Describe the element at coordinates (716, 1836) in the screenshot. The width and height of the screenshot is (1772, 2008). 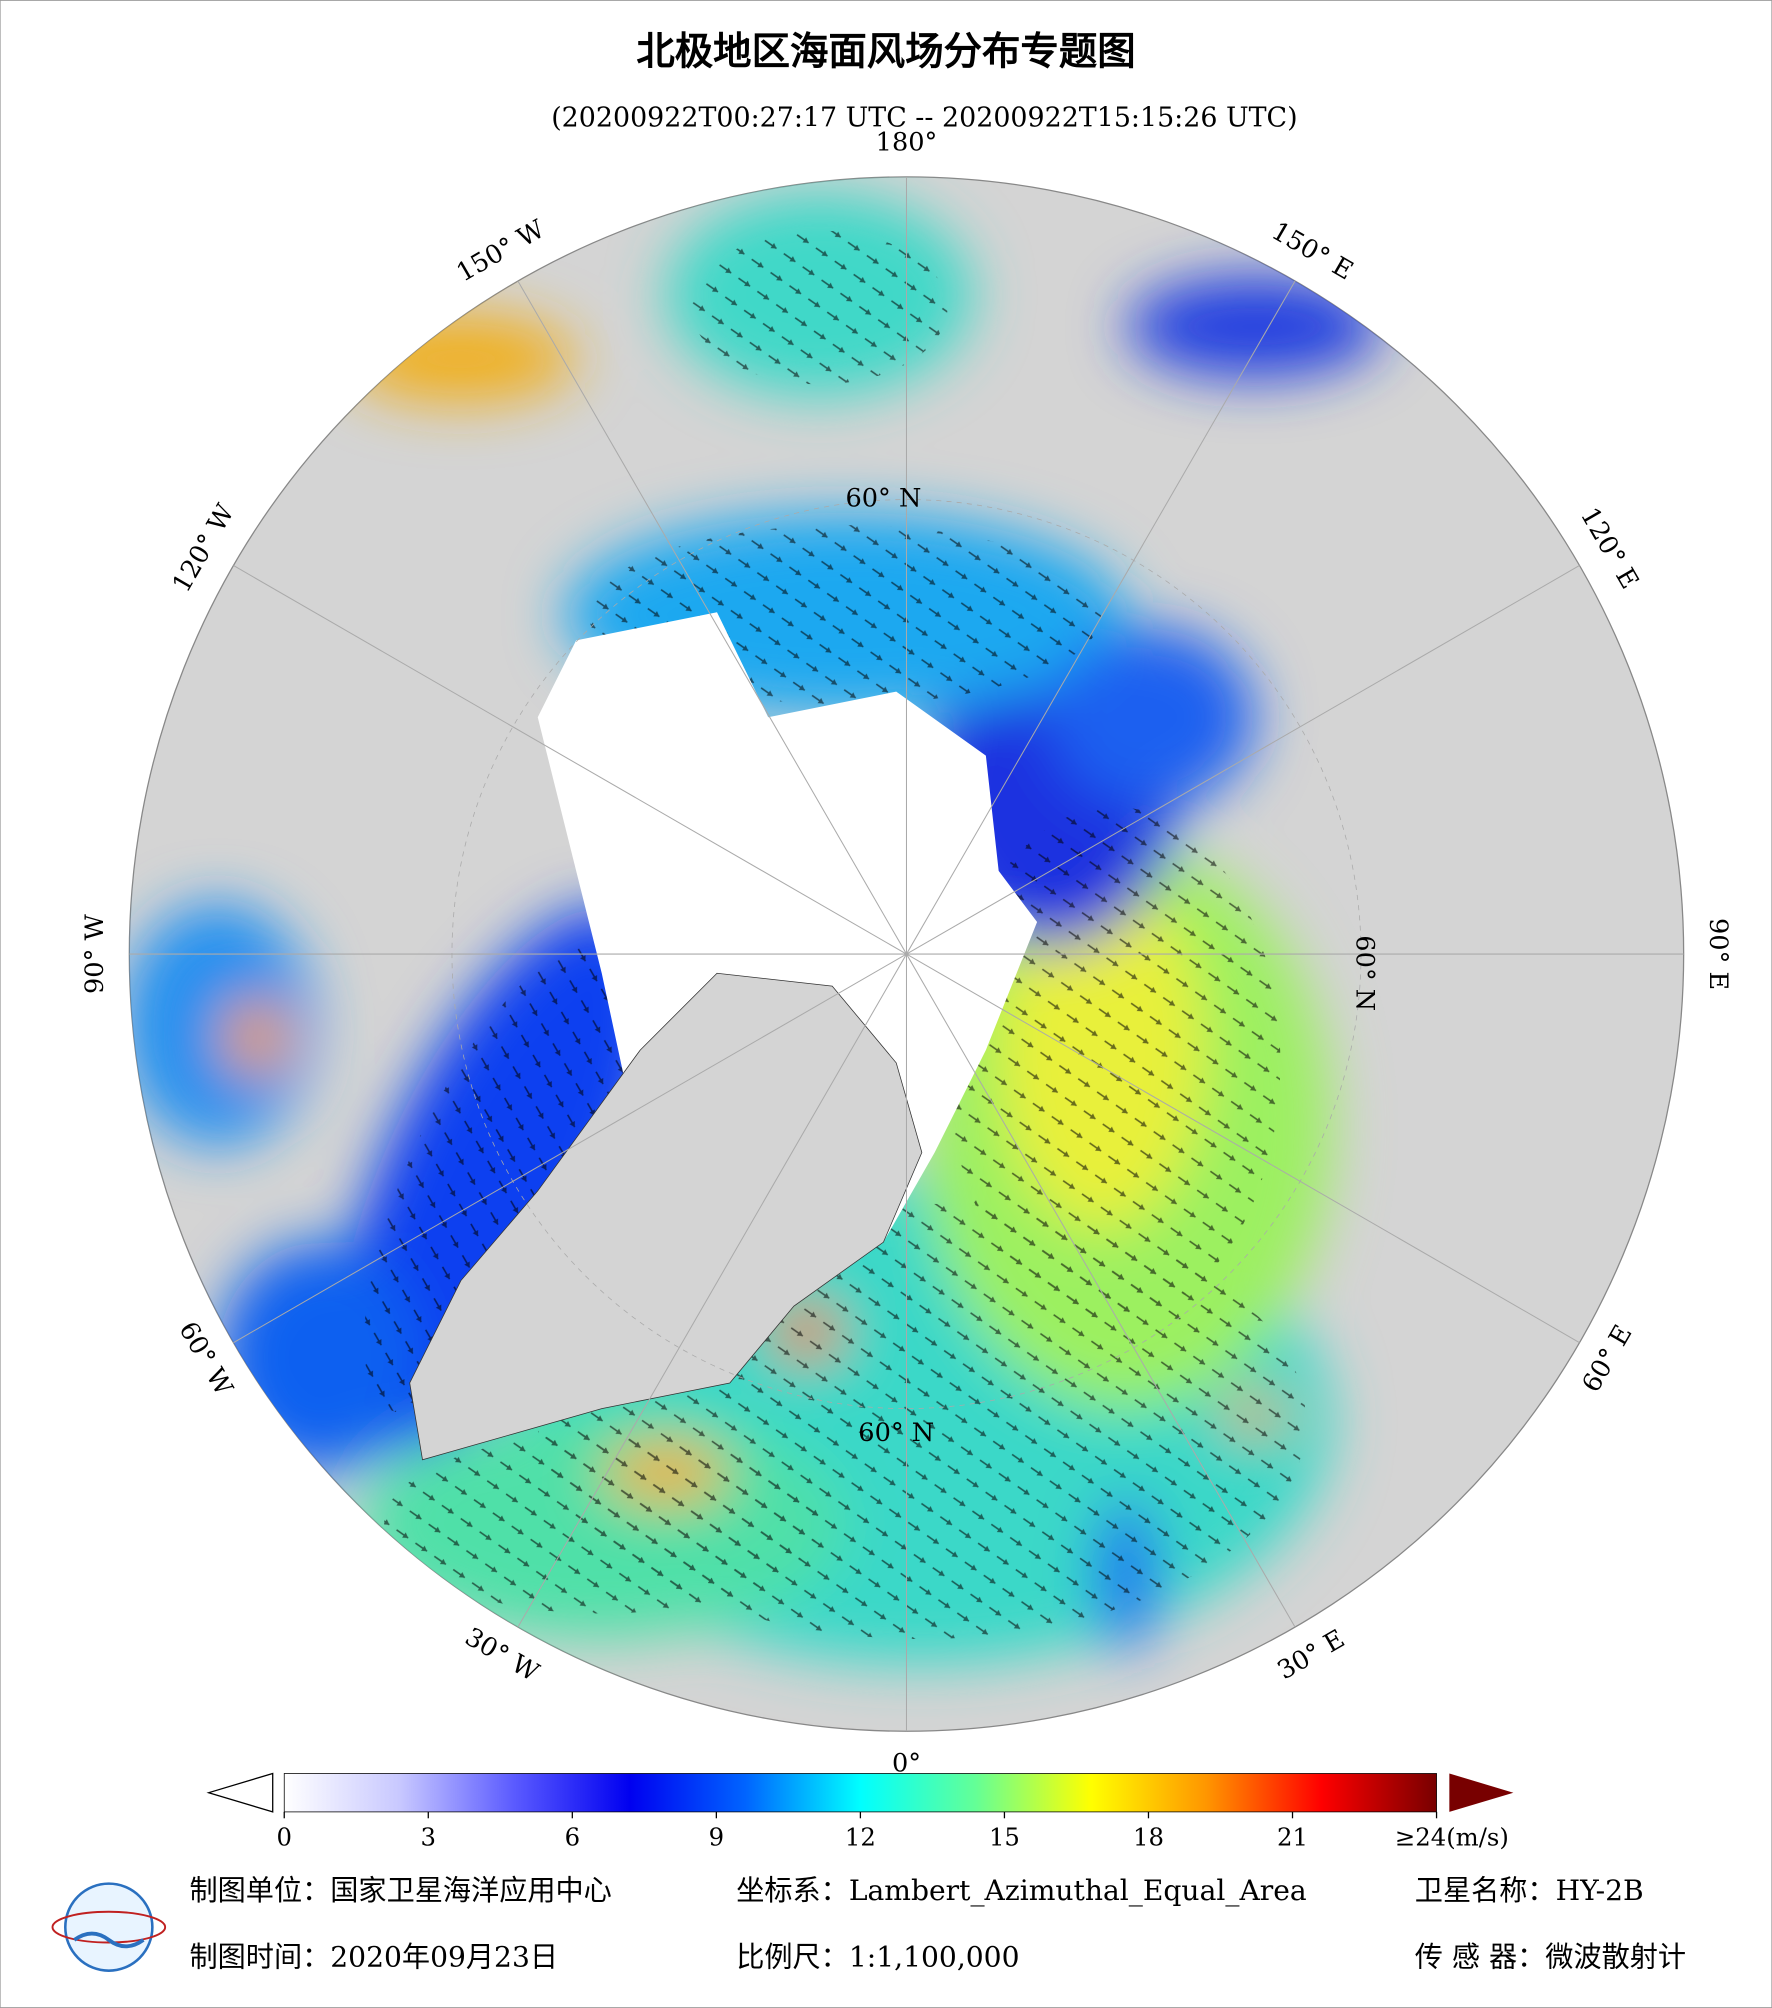
I see `colorbar-tick-label: 9` at that location.